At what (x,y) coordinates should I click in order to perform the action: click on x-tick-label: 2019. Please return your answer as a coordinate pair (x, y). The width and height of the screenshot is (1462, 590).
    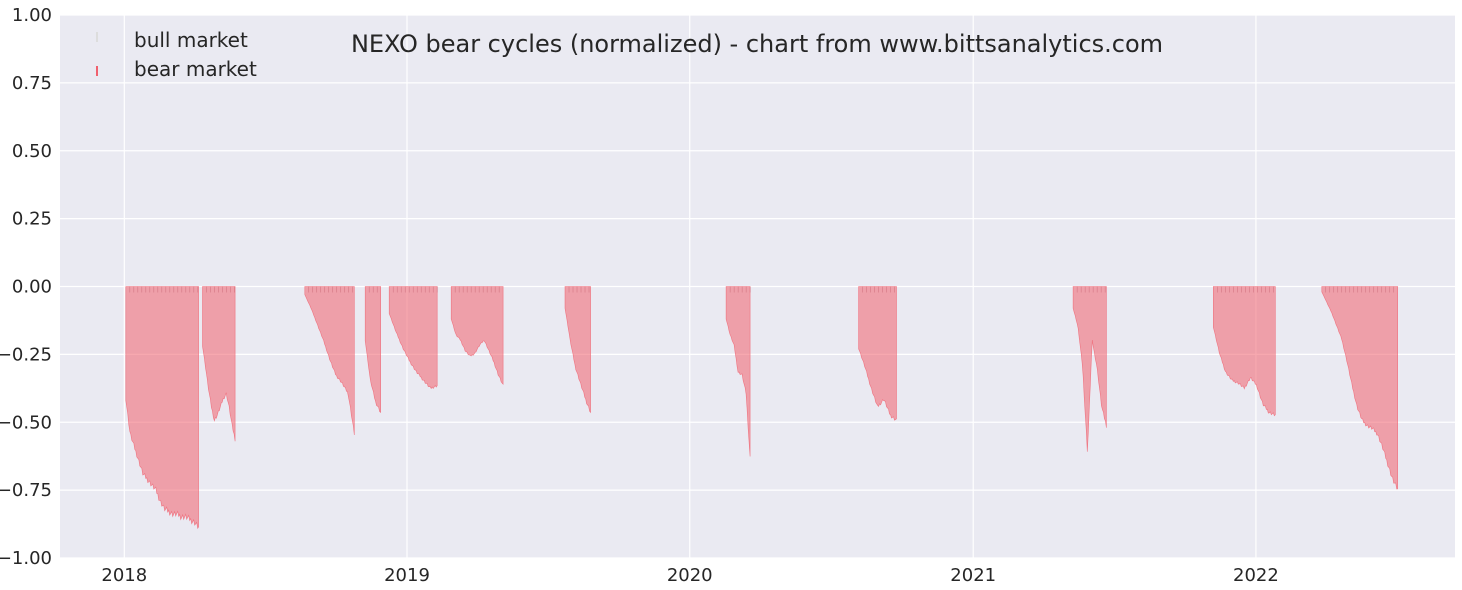
    Looking at the image, I should click on (407, 575).